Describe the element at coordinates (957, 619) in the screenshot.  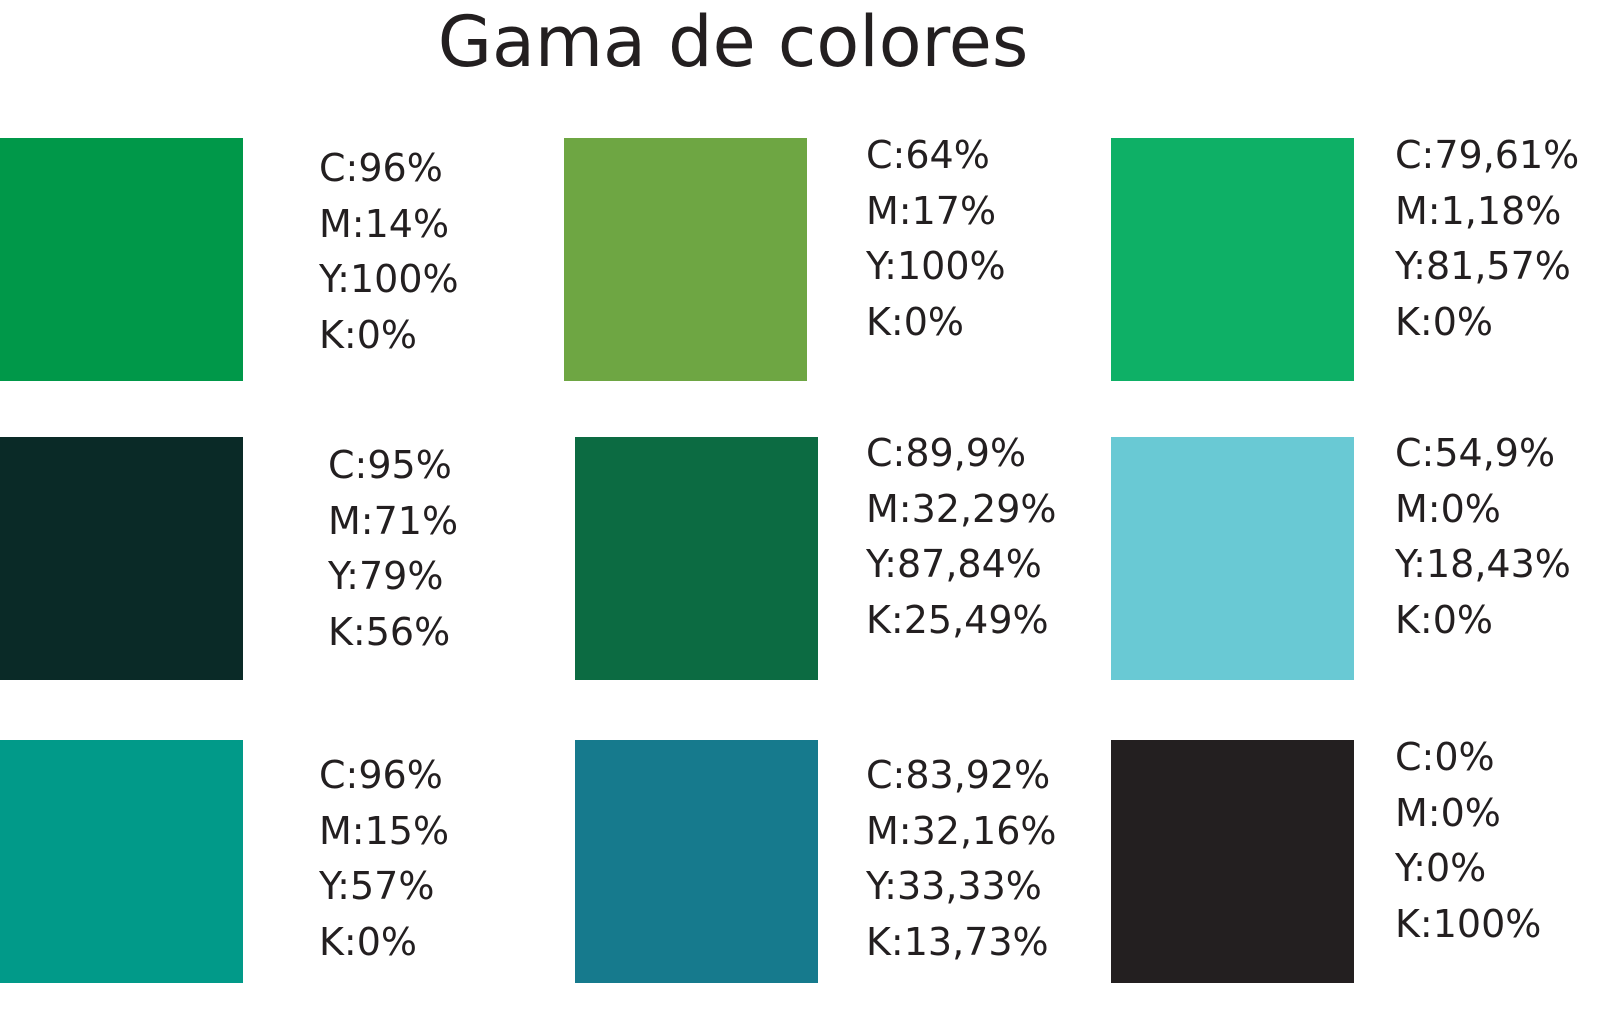
I see `black-value: K:25,49%` at that location.